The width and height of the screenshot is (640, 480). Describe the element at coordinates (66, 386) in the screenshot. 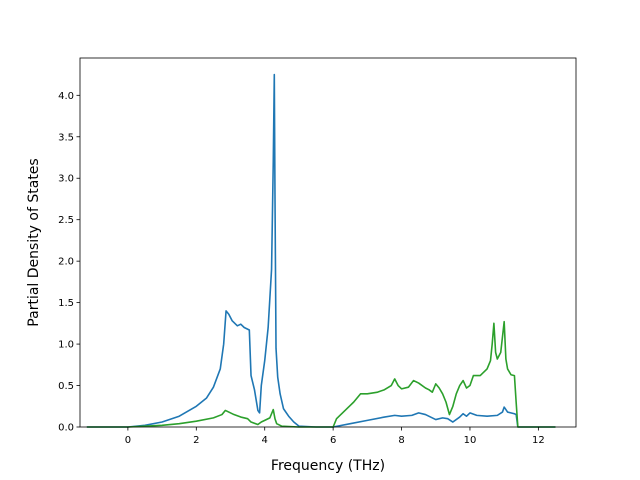

I see `y-tick-label: 0.5` at that location.